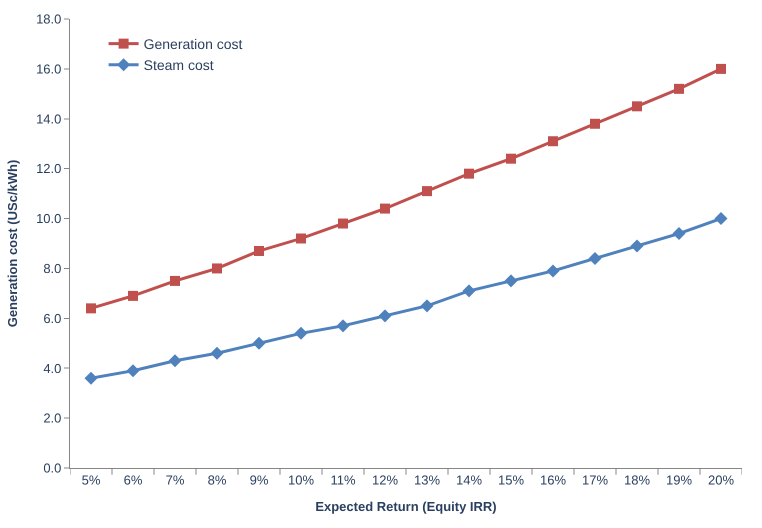 The height and width of the screenshot is (528, 762). What do you see at coordinates (49, 218) in the screenshot?
I see `y-tick-label: 10.0` at bounding box center [49, 218].